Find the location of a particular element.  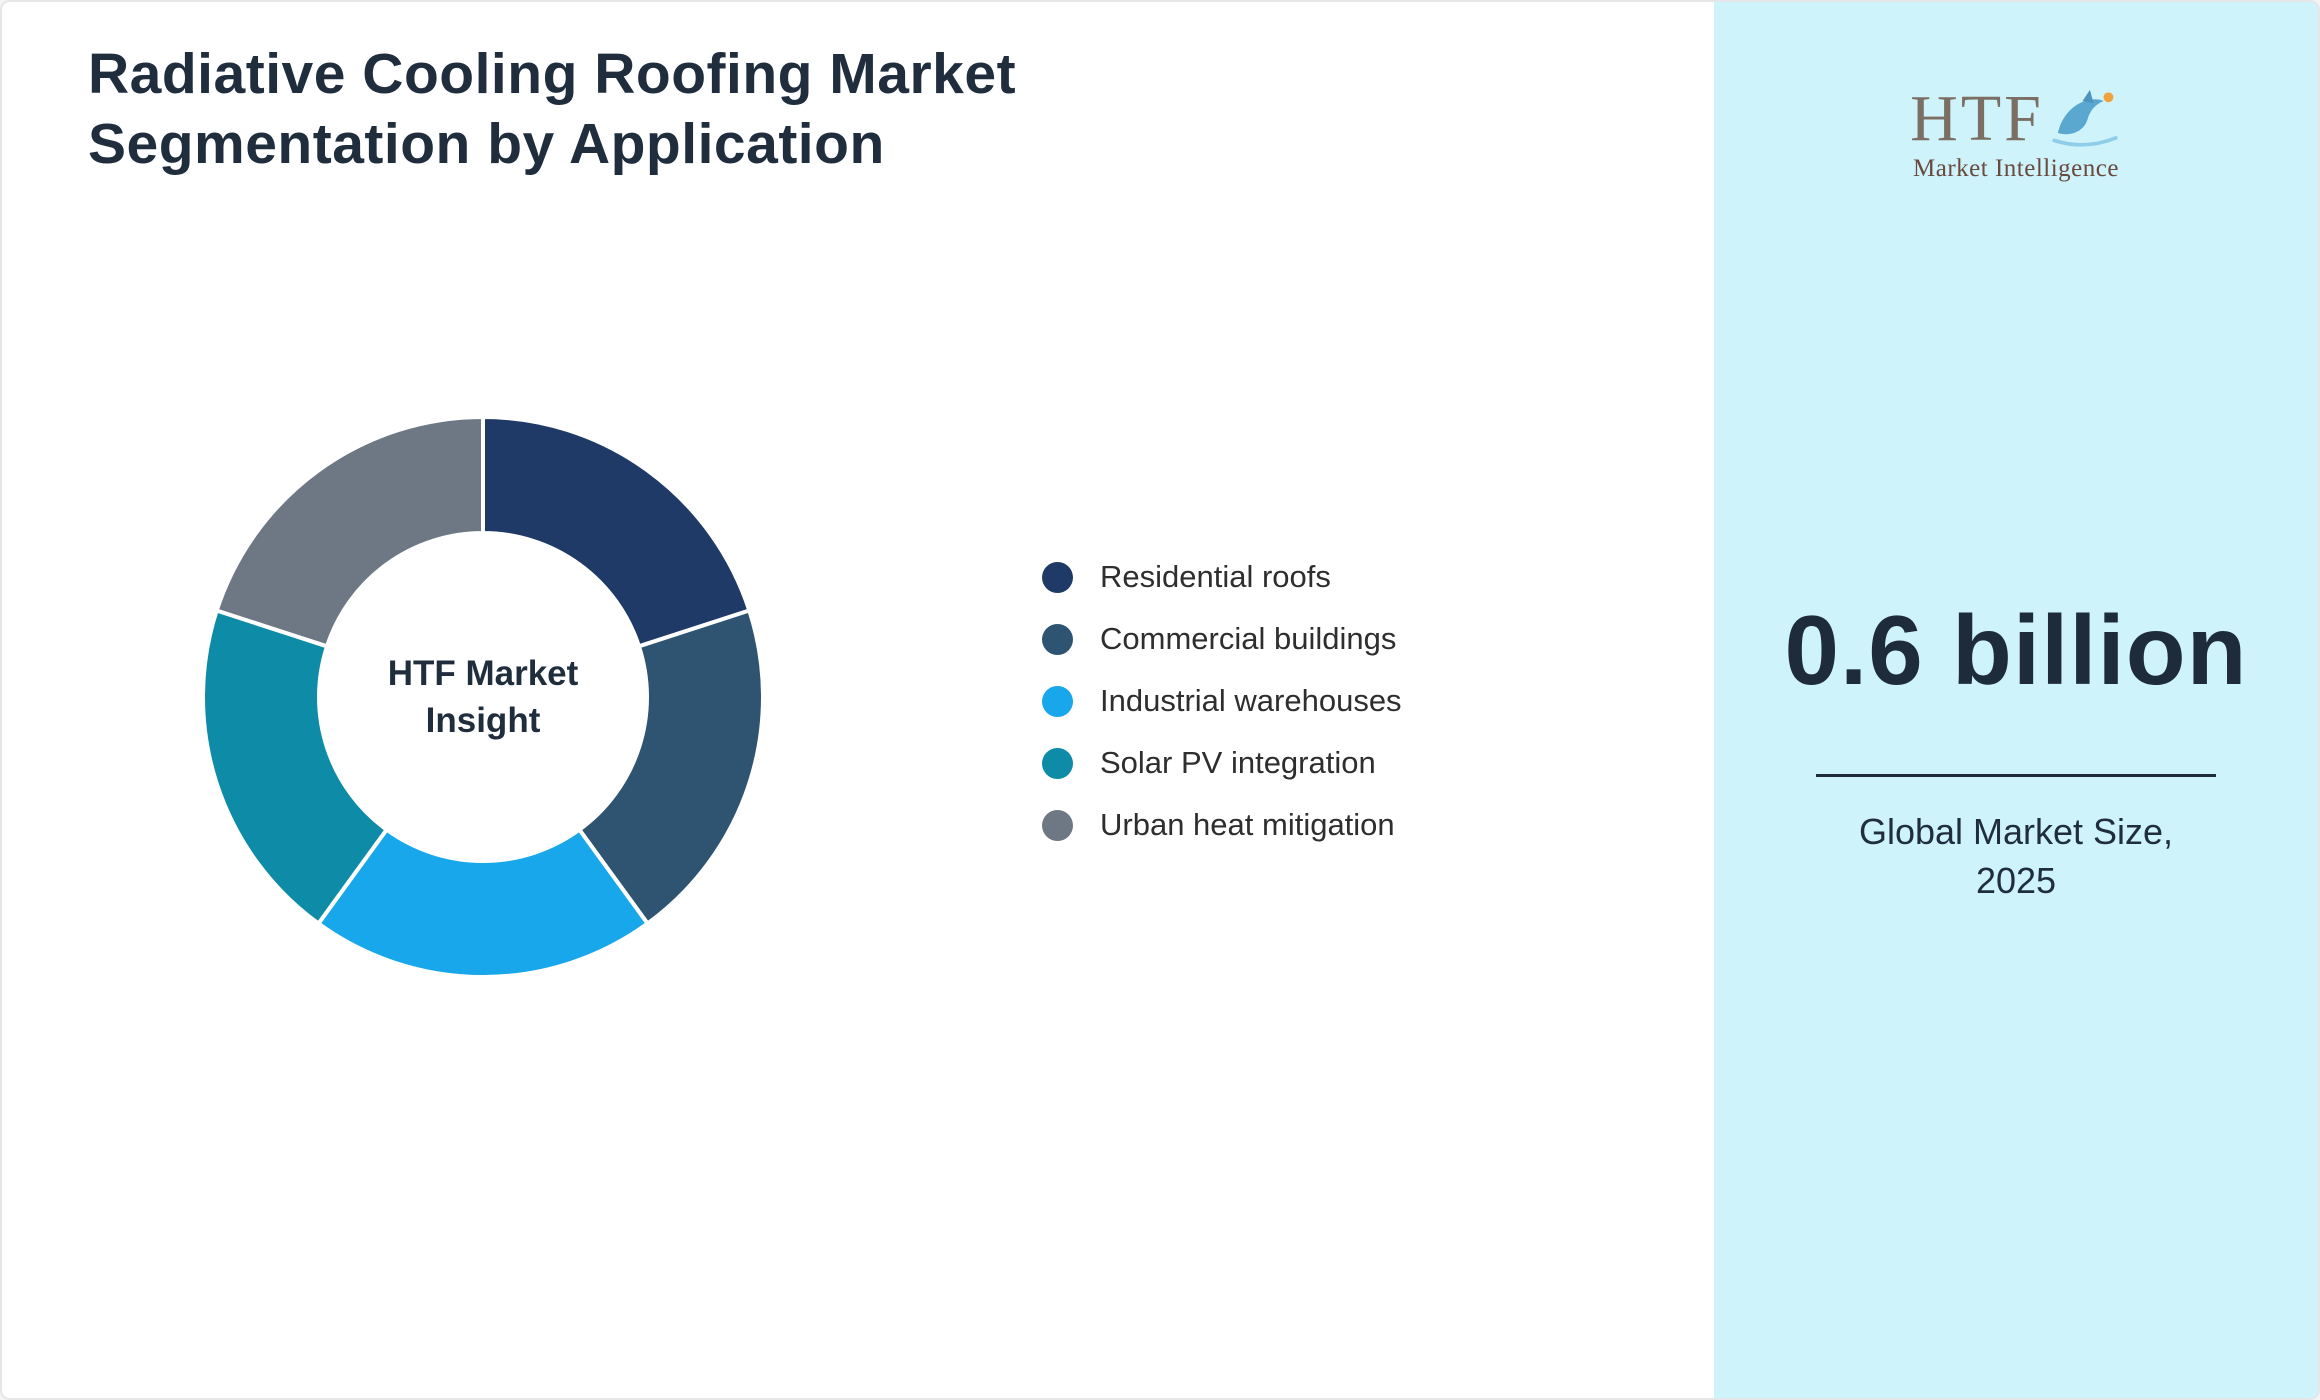

legend-label: Solar PV integration is located at coordinates (1238, 762).